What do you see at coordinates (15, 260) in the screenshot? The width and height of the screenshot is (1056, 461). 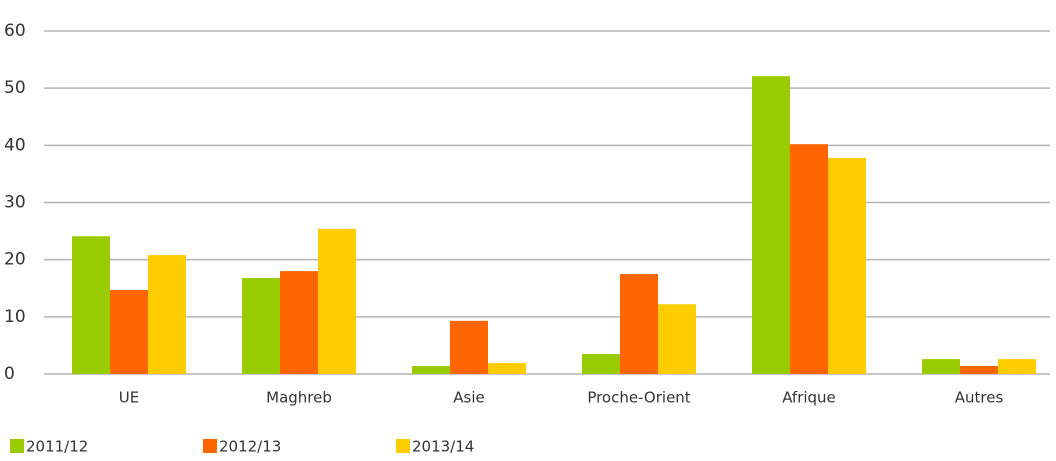 I see `y-tick-label: 20` at bounding box center [15, 260].